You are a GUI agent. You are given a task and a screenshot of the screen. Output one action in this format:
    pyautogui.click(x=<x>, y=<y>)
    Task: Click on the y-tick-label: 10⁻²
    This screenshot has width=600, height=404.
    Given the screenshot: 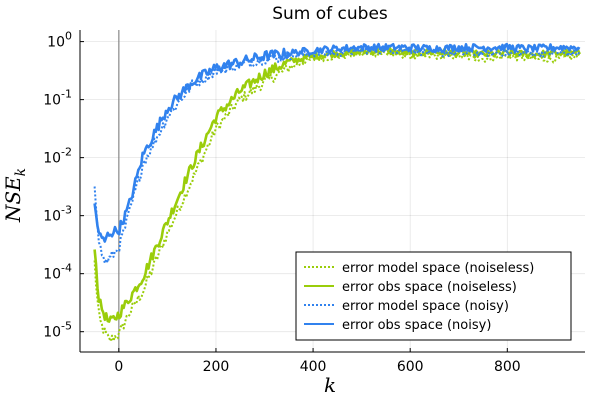 What is the action you would take?
    pyautogui.click(x=57, y=156)
    